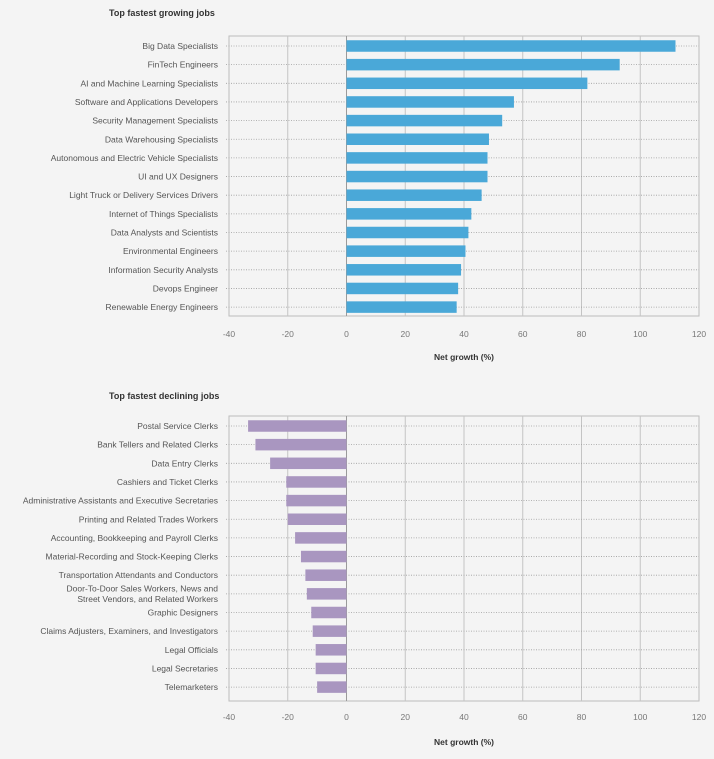 The width and height of the screenshot is (714, 759). I want to click on category-label: Light Truck or Delivery Services Drivers, so click(143, 195).